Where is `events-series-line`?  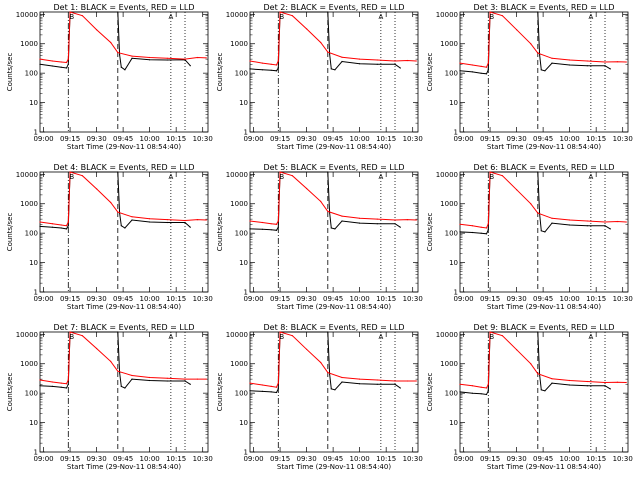
events-series-line is located at coordinates (535, 203).